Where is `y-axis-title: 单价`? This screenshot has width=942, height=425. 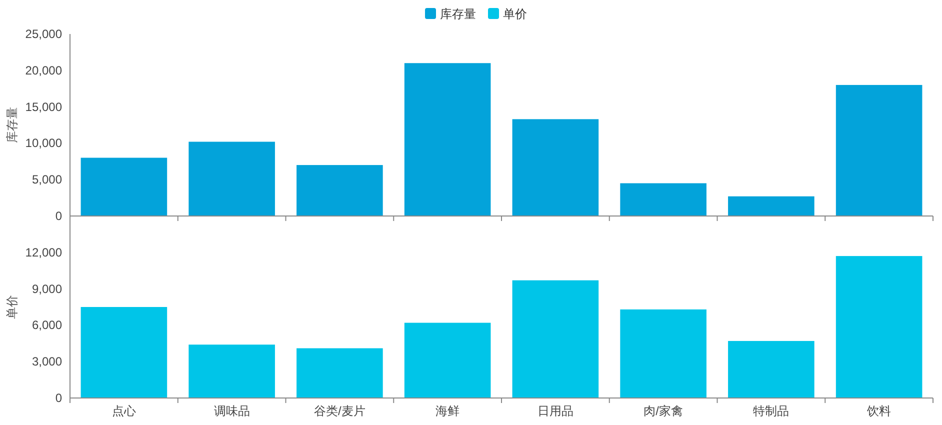
y-axis-title: 单价 is located at coordinates (12, 307).